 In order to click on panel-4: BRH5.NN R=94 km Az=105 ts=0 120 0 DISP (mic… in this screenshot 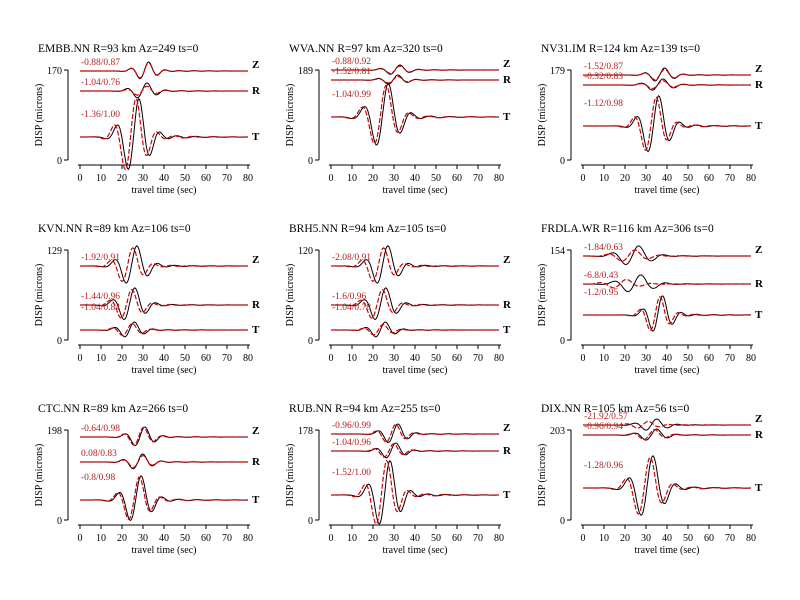, I will do `click(398, 299)`.